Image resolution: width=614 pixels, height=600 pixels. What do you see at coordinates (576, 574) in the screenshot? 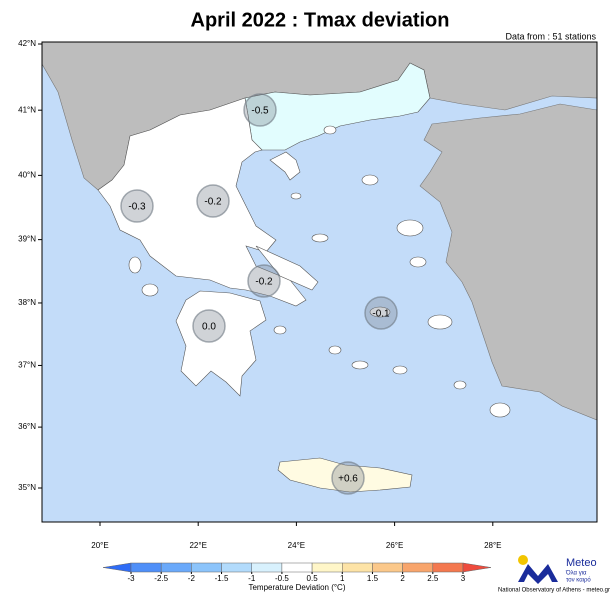
I see `logo-tagline: Όλα για` at bounding box center [576, 574].